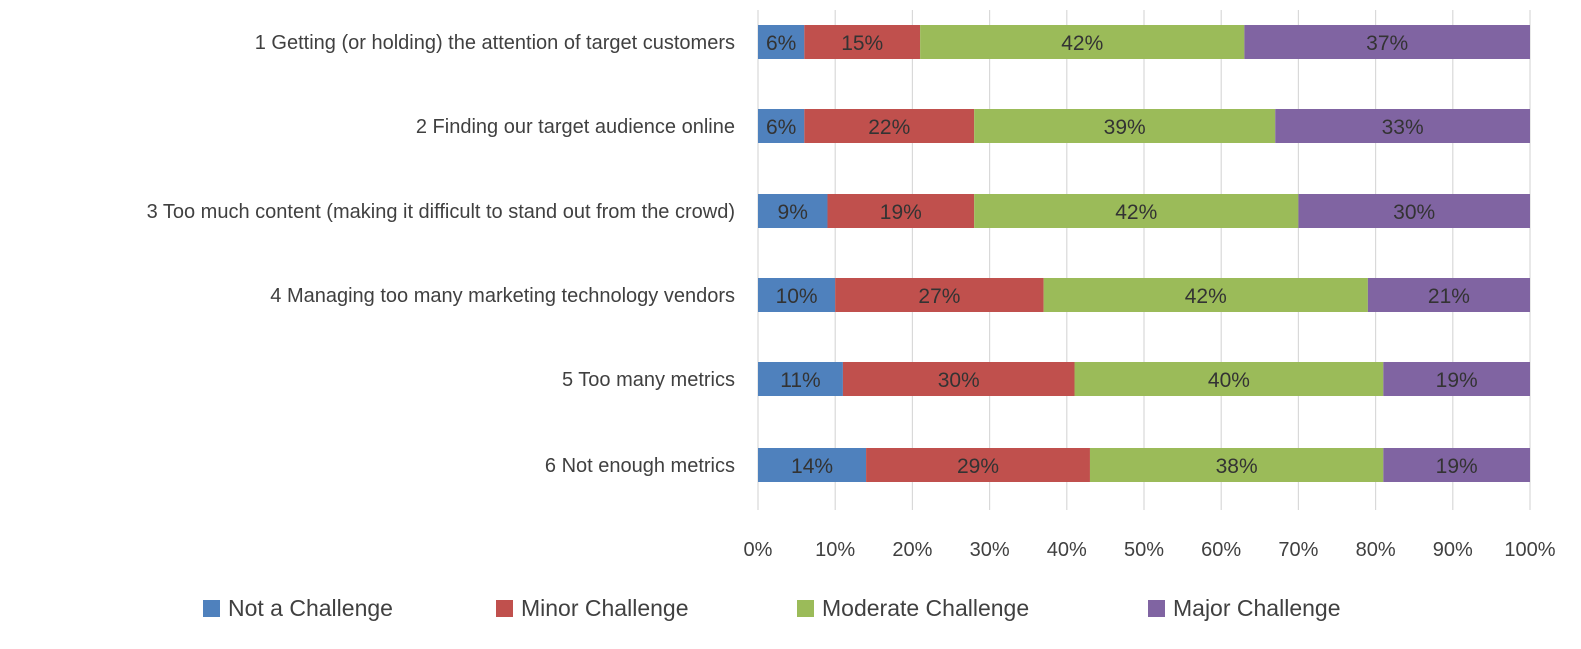 The width and height of the screenshot is (1581, 649). Describe the element at coordinates (835, 550) in the screenshot. I see `x-tick-label: 10%` at that location.